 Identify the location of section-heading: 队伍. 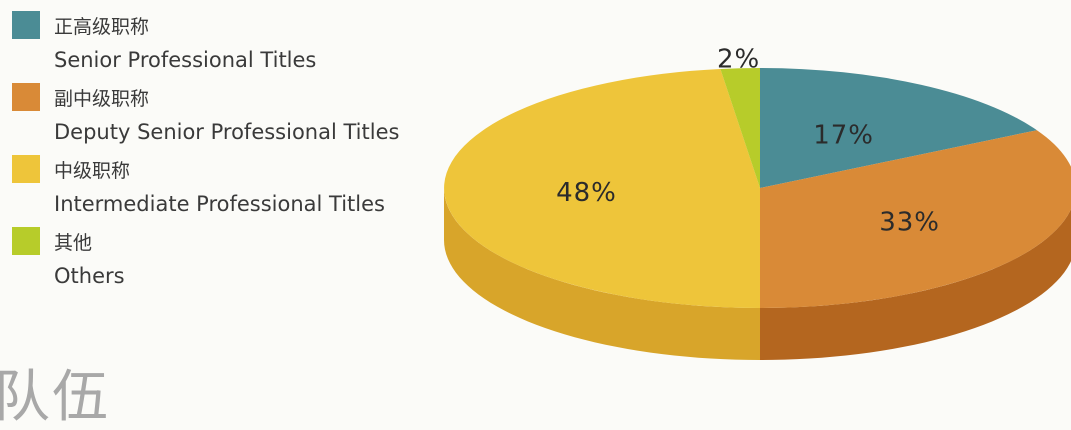
(55, 397).